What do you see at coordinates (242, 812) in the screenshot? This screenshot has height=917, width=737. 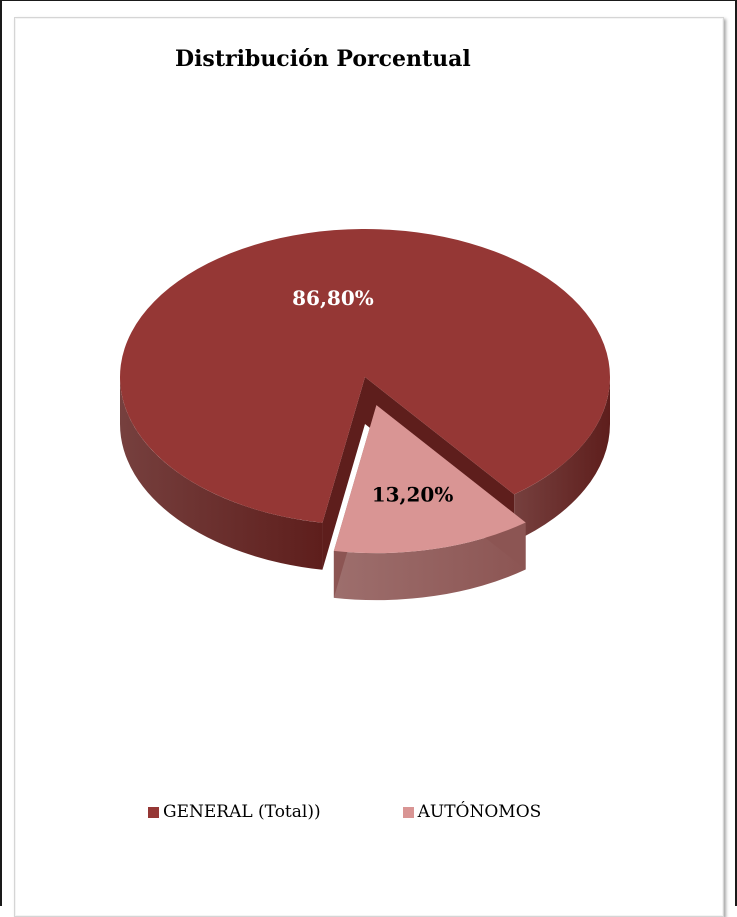 I see `legend-label-general: GENERAL (Total))` at bounding box center [242, 812].